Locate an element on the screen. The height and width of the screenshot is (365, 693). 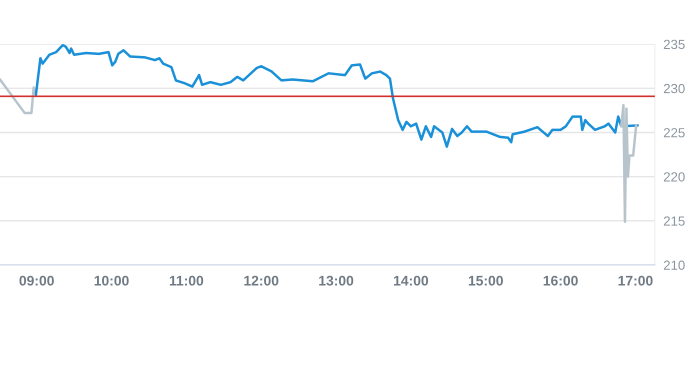
x-tick-label: 13:00 is located at coordinates (336, 281).